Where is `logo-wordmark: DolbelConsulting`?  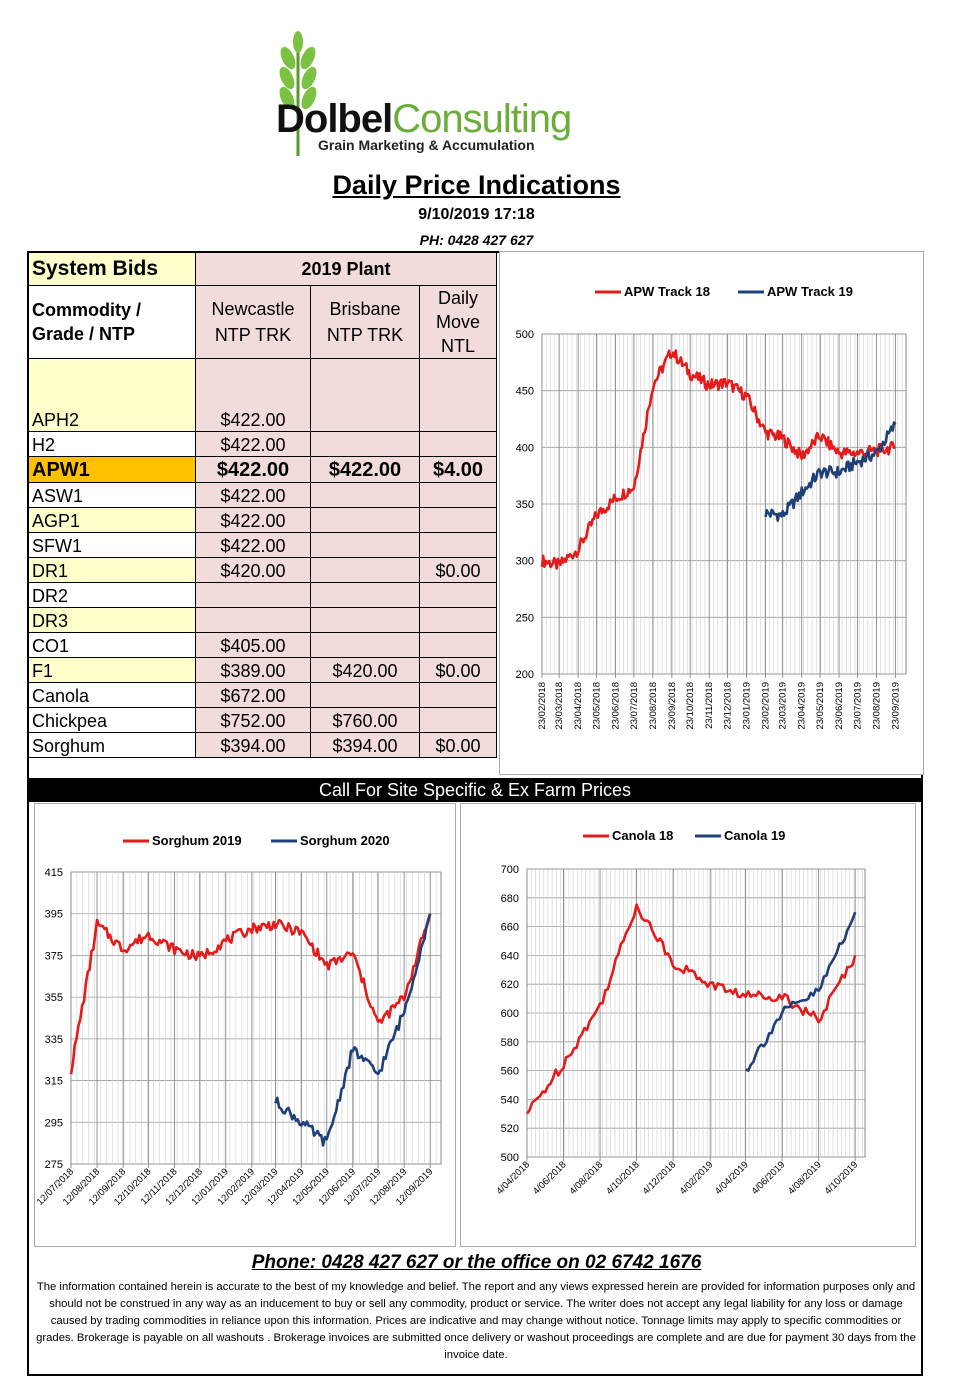
logo-wordmark: DolbelConsulting is located at coordinates (424, 119).